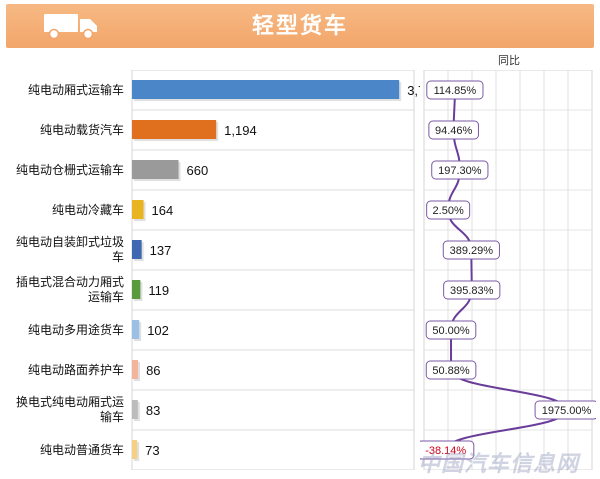 The height and width of the screenshot is (479, 600). What do you see at coordinates (70, 409) in the screenshot?
I see `category-label: 换电式纯电动厢式运输车` at bounding box center [70, 409].